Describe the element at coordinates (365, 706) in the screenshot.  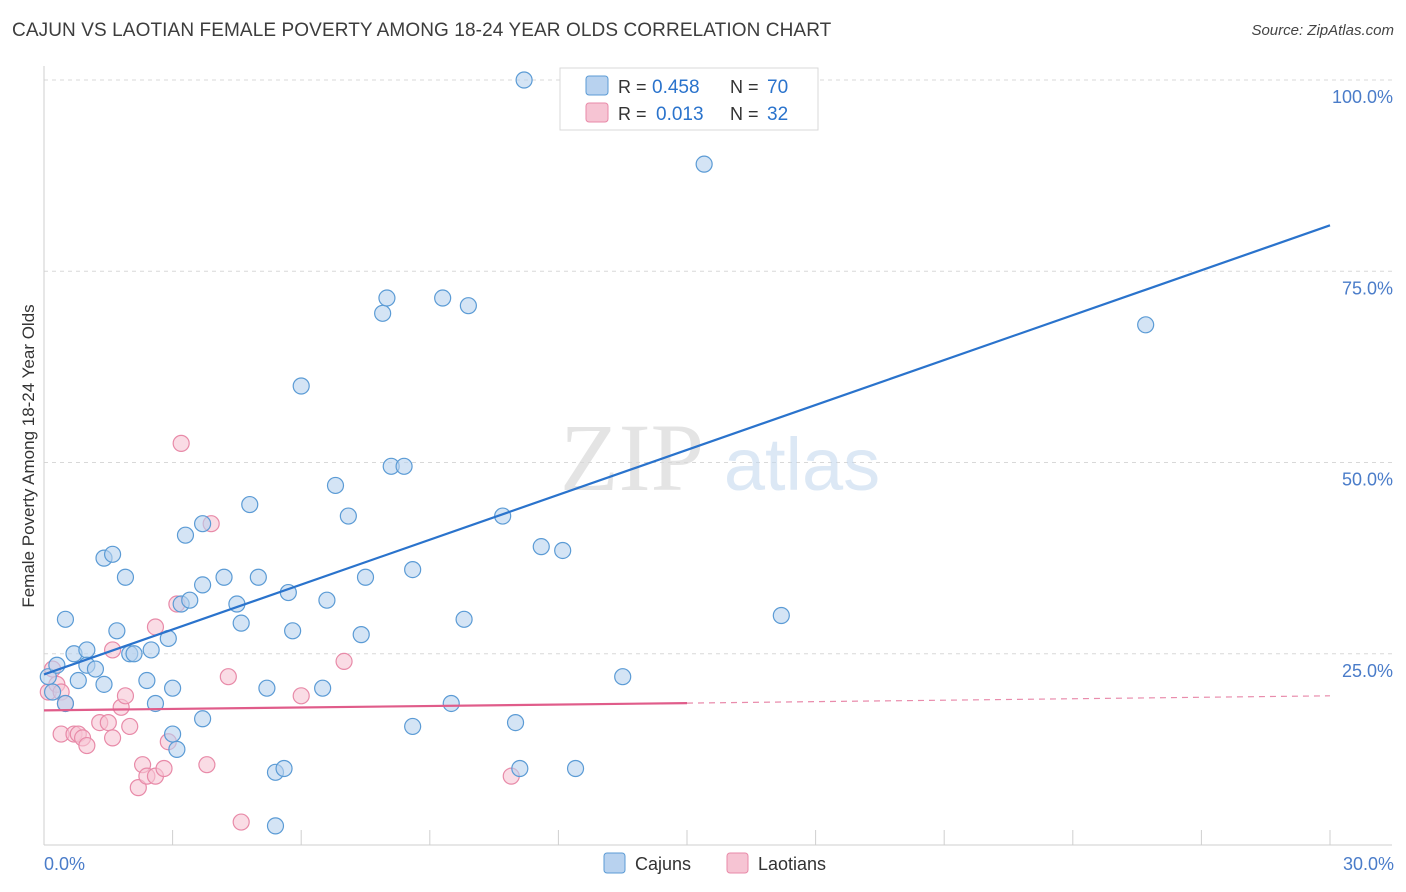
I see `laotian-trend-line` at that location.